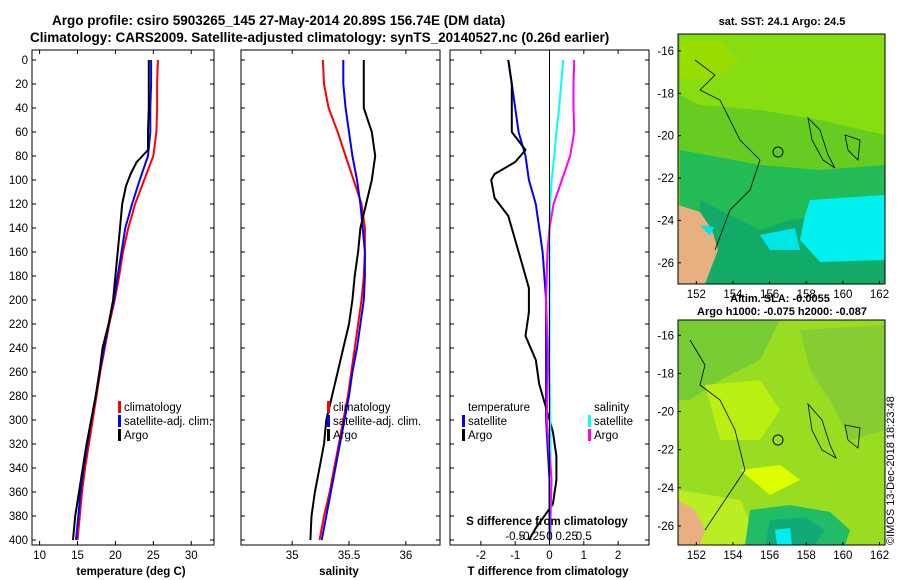 The width and height of the screenshot is (900, 580). What do you see at coordinates (481, 556) in the screenshot?
I see `x-tick-label: -2` at bounding box center [481, 556].